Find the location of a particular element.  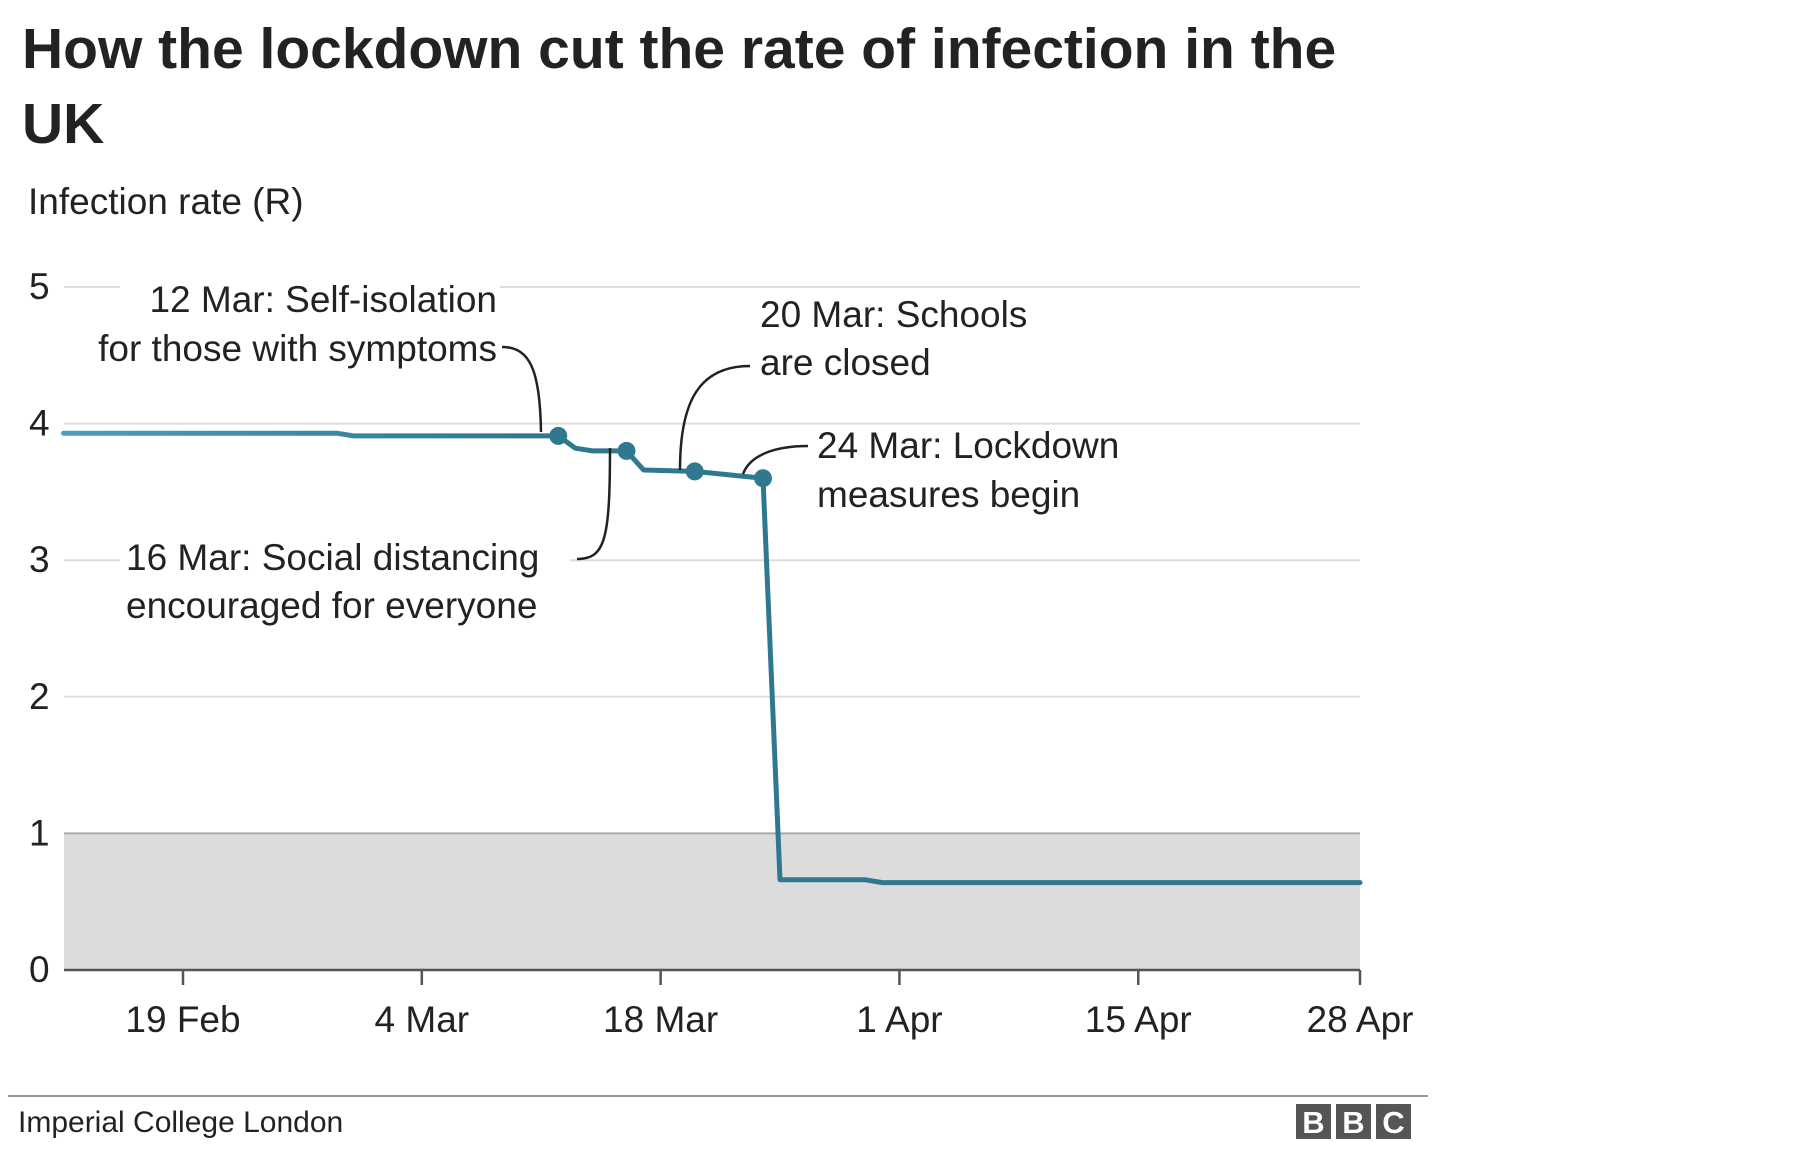

x-tick-label-4: 15 Apr is located at coordinates (1138, 1019).